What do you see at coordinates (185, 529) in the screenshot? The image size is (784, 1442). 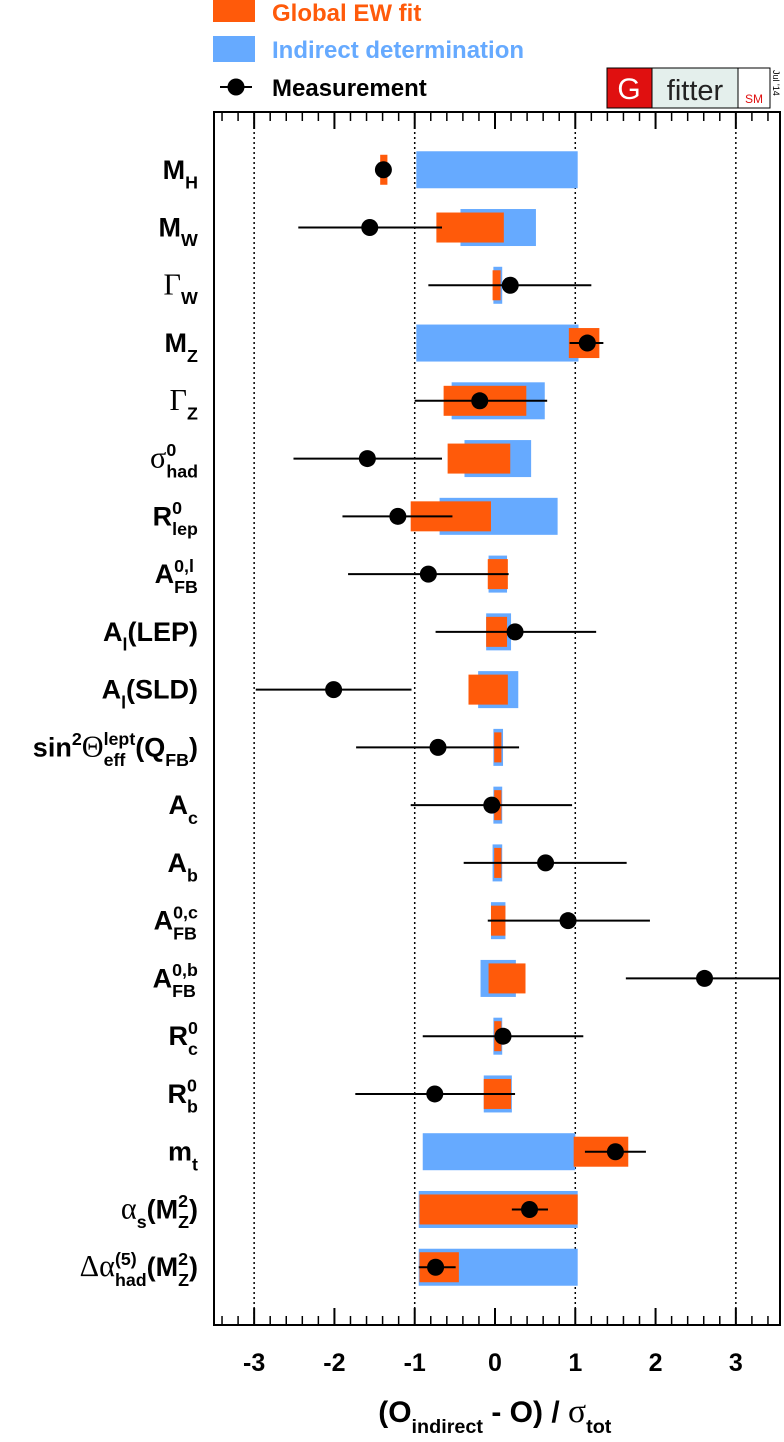 I see `category-label-part: lep` at bounding box center [185, 529].